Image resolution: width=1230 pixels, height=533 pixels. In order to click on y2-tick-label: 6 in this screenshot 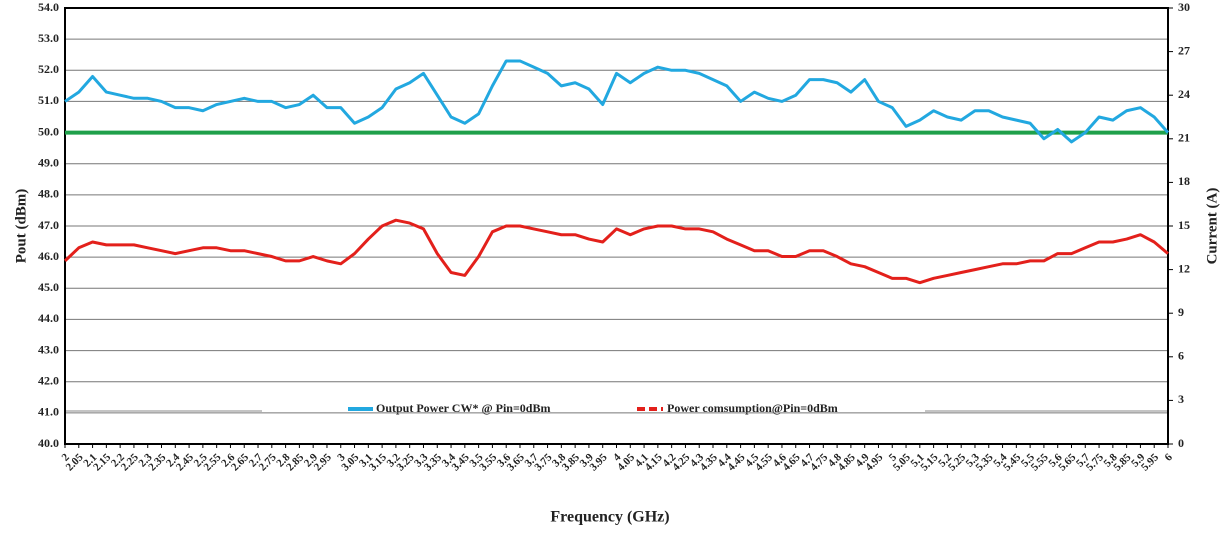, I will do `click(1181, 356)`.